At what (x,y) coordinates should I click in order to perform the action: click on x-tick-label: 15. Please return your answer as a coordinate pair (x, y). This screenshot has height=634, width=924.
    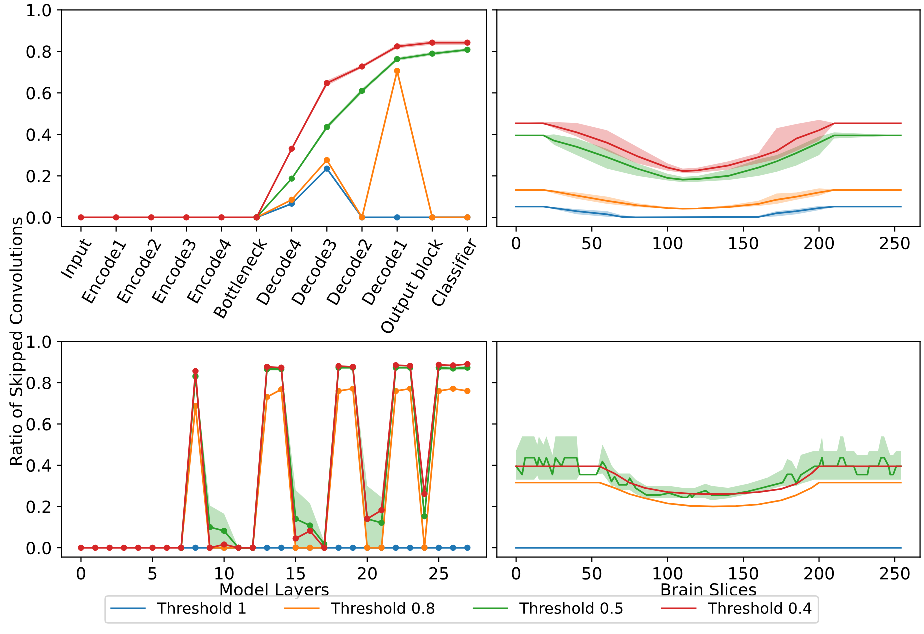
    Looking at the image, I should click on (296, 574).